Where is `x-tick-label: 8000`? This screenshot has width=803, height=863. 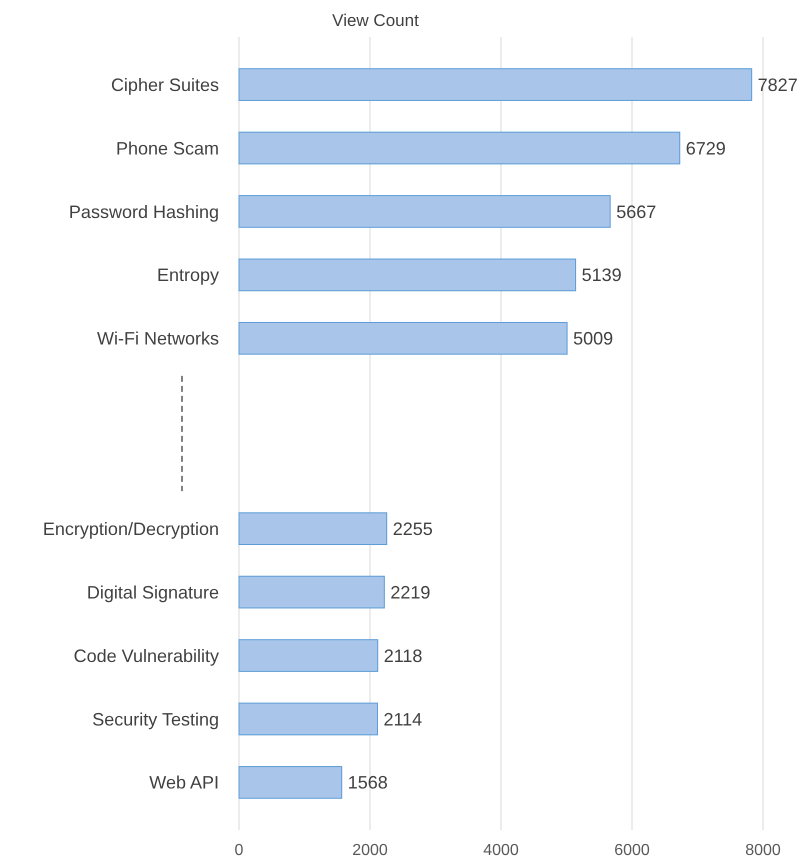 x-tick-label: 8000 is located at coordinates (763, 850).